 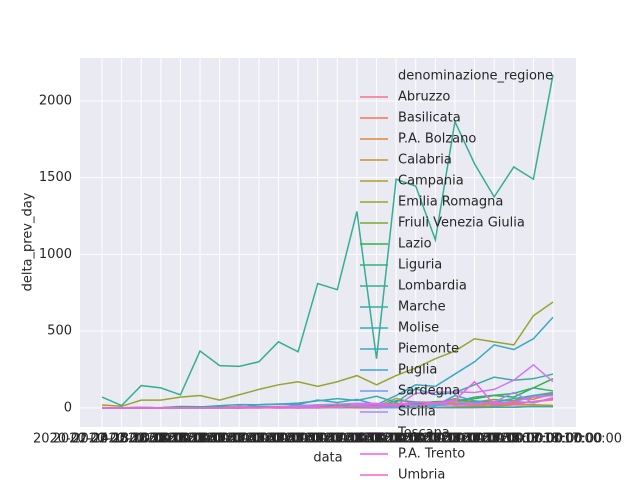 I want to click on y-tick-label: 2000, so click(x=55, y=100).